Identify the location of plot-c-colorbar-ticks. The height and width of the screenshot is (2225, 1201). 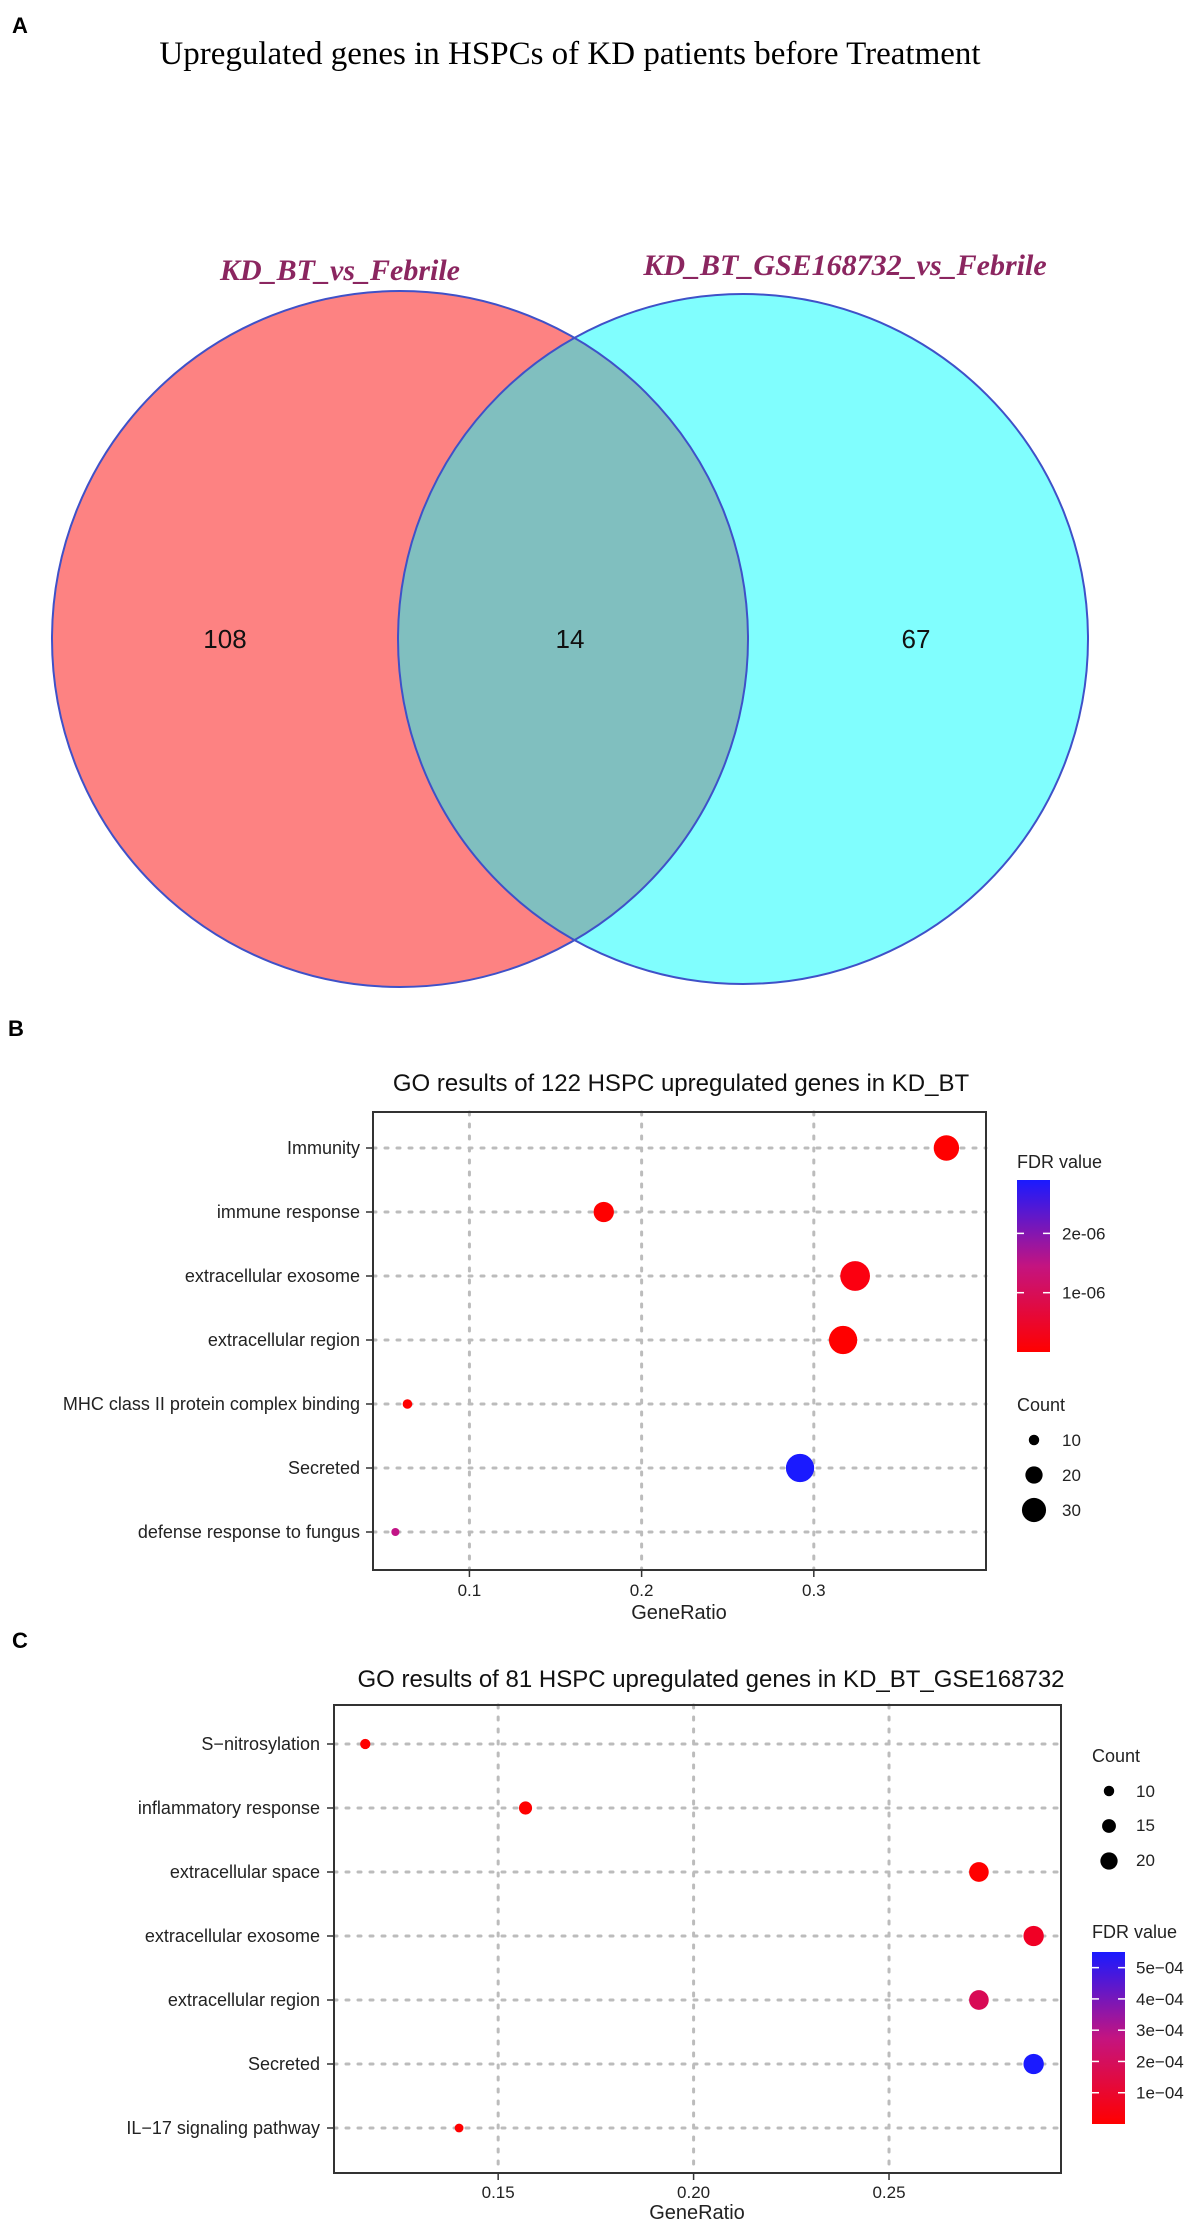
(1108, 2030).